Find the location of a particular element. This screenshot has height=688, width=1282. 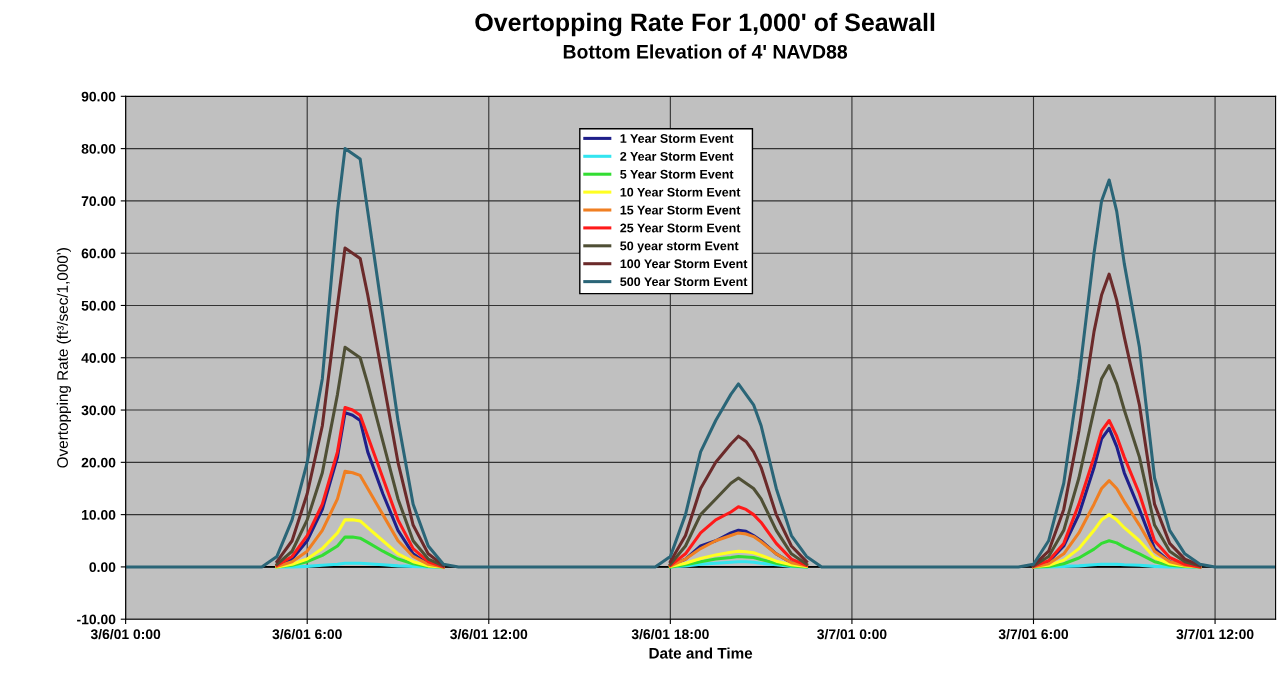

y-tick-label: 50.00 is located at coordinates (98, 305).